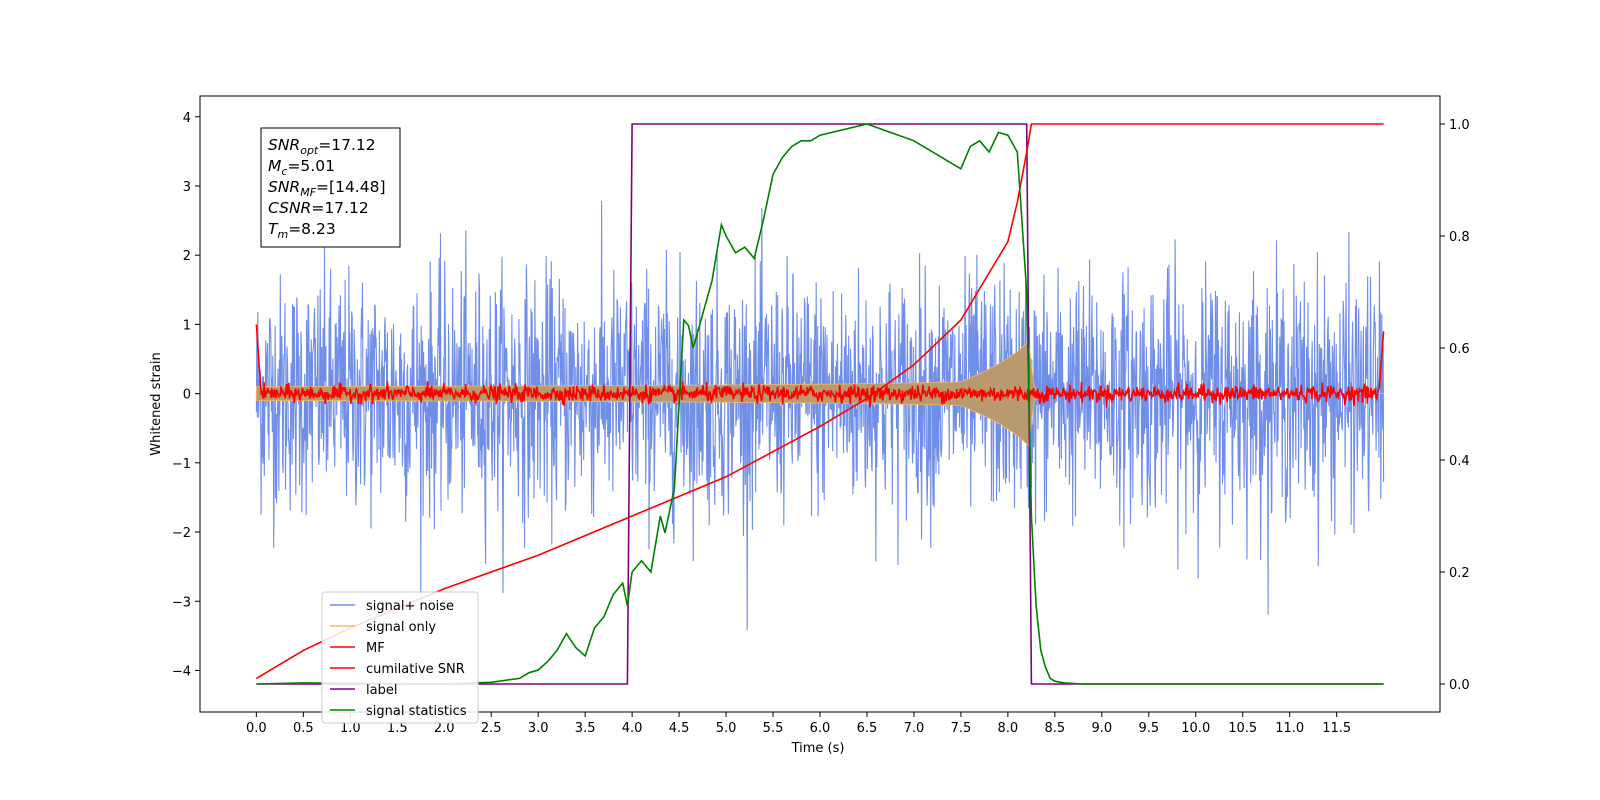 This screenshot has height=800, width=1600. I want to click on x-axis-label: Time (s), so click(818, 748).